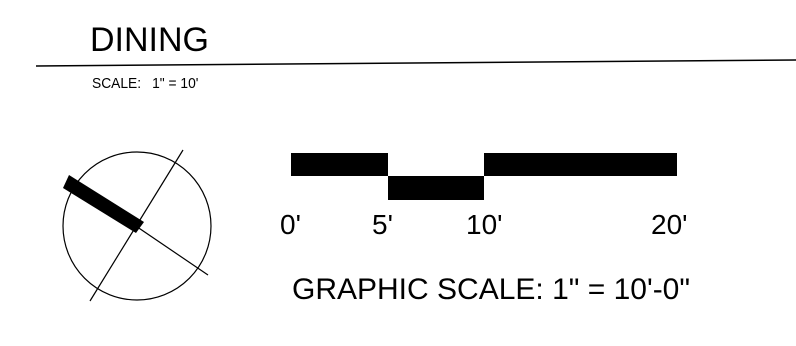 Image resolution: width=796 pixels, height=346 pixels. Describe the element at coordinates (491, 289) in the screenshot. I see `graphic-scale-caption: GRAPHIC SCALE: 1" = 10'-0"` at that location.